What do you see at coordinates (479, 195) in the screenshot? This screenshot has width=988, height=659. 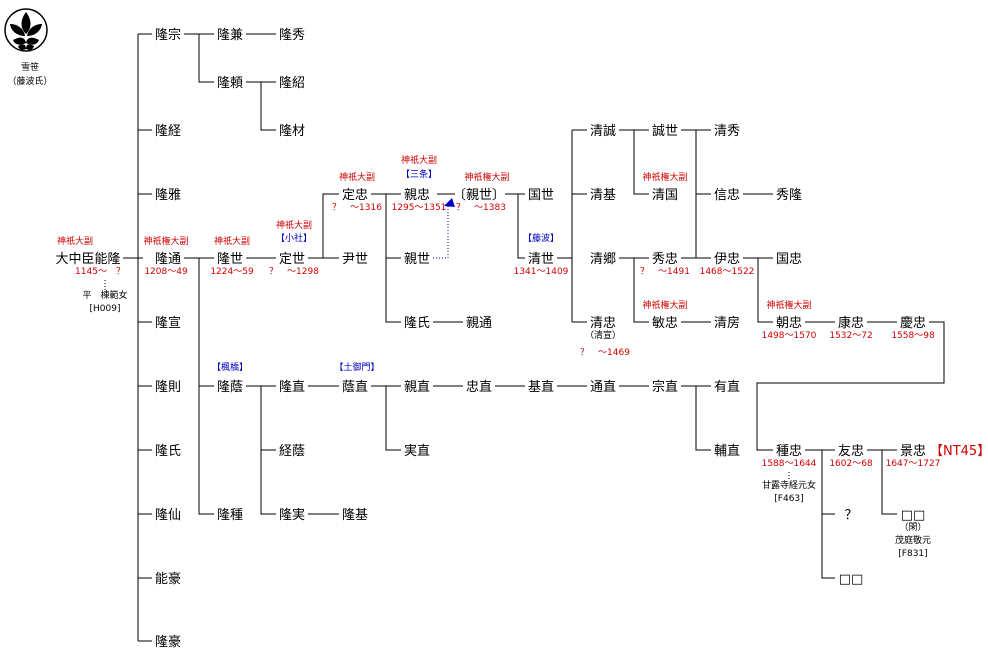 I see `person-node-chikayo_b: 〔親世〕` at bounding box center [479, 195].